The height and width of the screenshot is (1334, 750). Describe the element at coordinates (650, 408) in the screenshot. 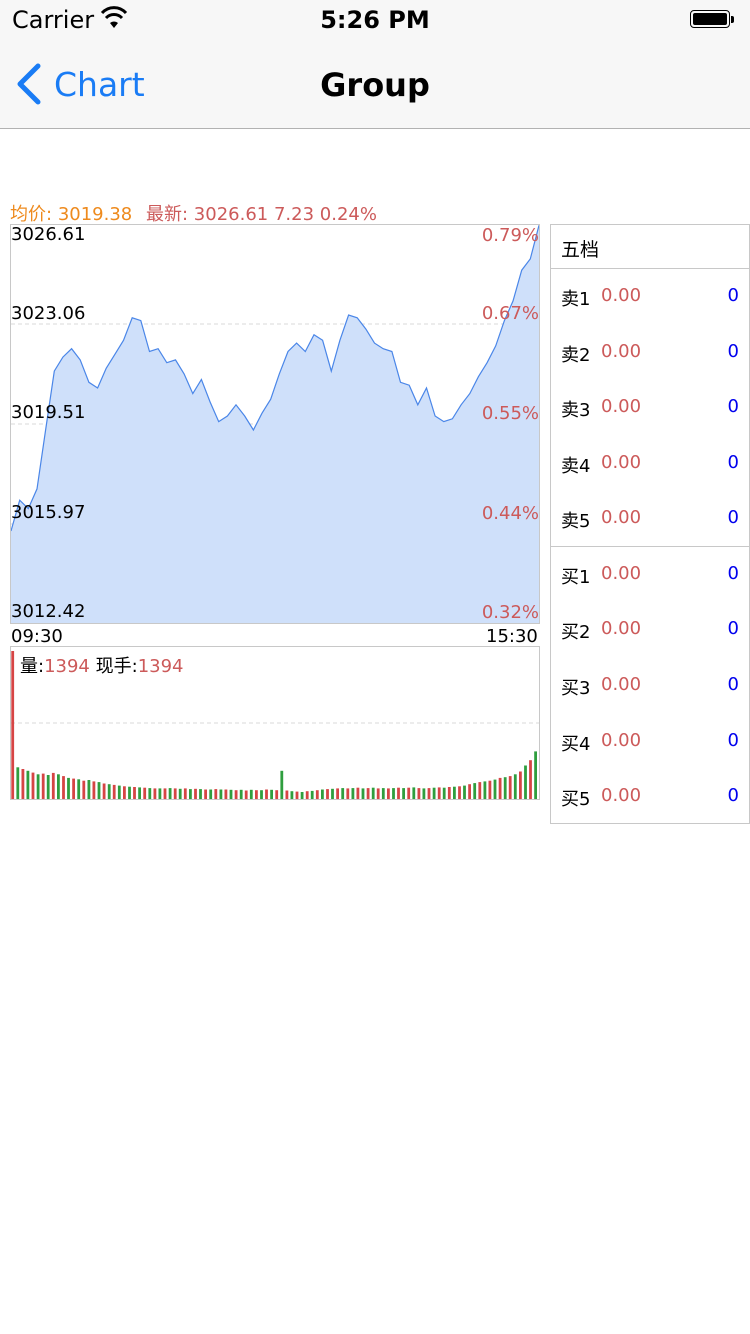

I see `ask-row: 卖3 0.00 0` at that location.